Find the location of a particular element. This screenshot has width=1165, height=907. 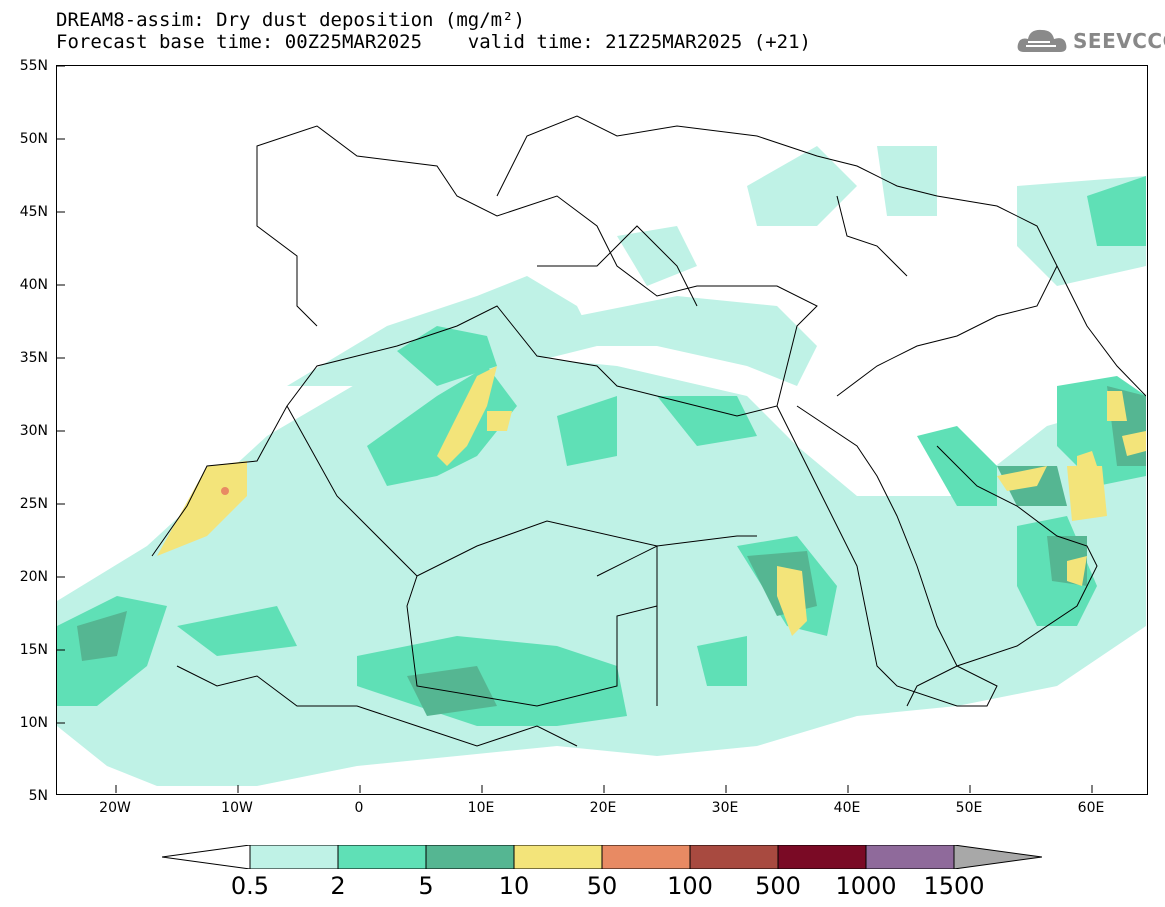

cloud-icon is located at coordinates (1042, 40).